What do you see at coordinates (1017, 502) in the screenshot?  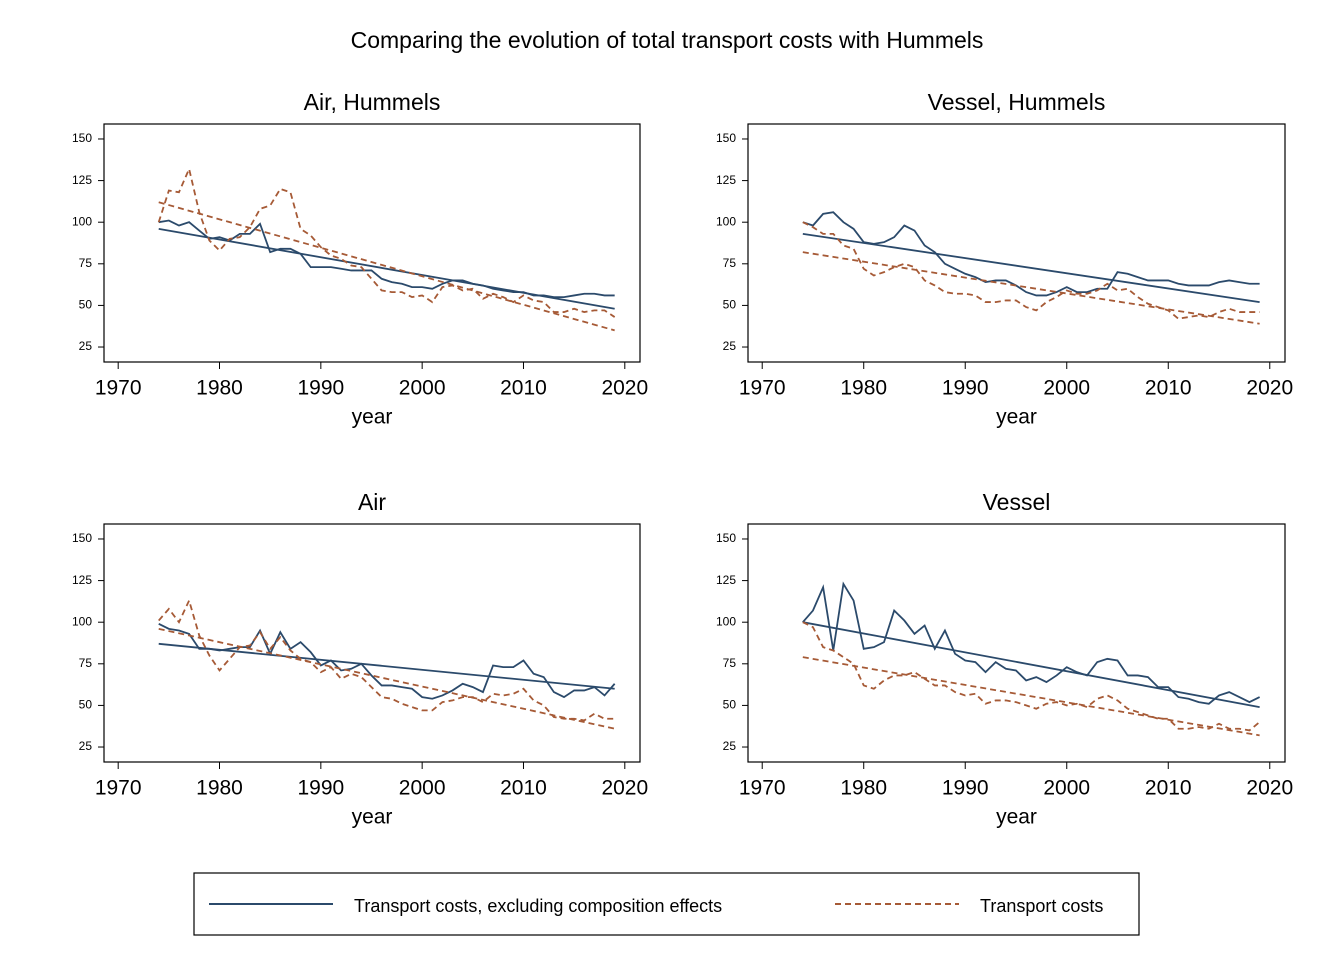 I see `panel-title: Vessel` at bounding box center [1017, 502].